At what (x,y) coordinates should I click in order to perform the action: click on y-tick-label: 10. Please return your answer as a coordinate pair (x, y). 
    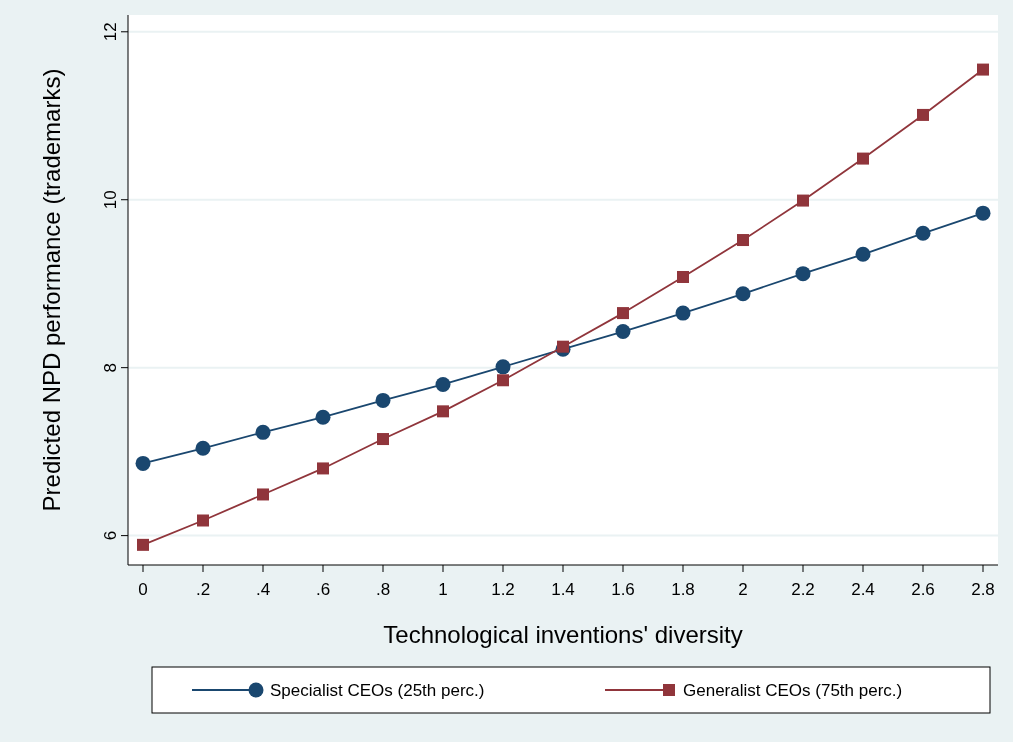
    Looking at the image, I should click on (110, 200).